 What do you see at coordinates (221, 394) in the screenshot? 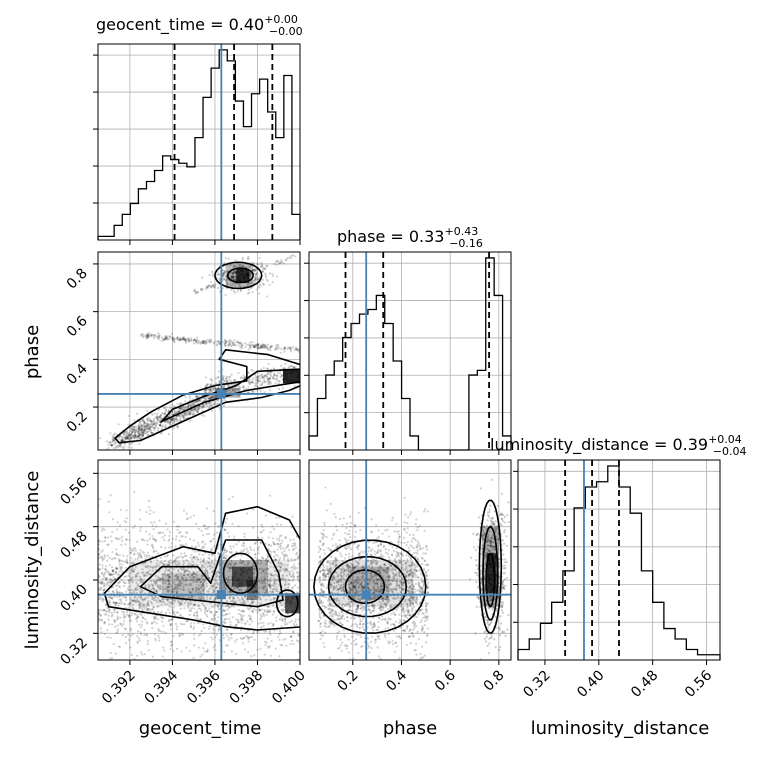
I see `truth-marker-geocent-time-vs-phase` at bounding box center [221, 394].